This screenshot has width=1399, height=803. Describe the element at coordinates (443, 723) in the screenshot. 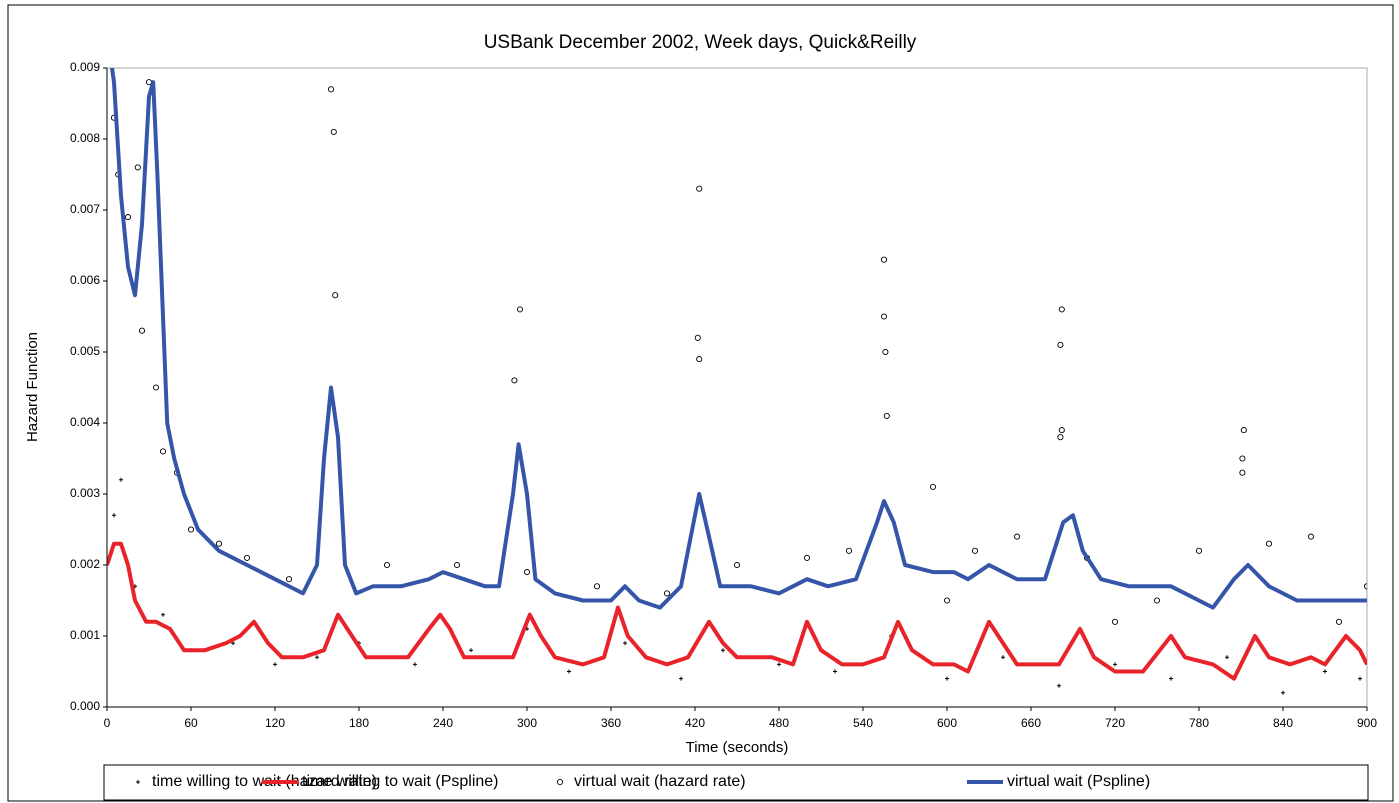

I see `x-tick-label: 240` at that location.